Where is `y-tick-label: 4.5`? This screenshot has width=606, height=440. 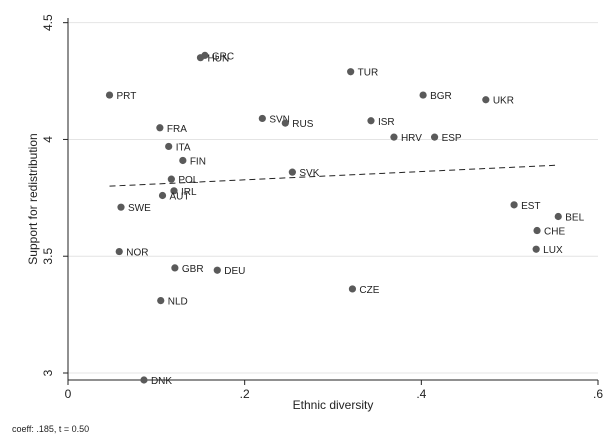
y-tick-label: 4.5 is located at coordinates (48, 22).